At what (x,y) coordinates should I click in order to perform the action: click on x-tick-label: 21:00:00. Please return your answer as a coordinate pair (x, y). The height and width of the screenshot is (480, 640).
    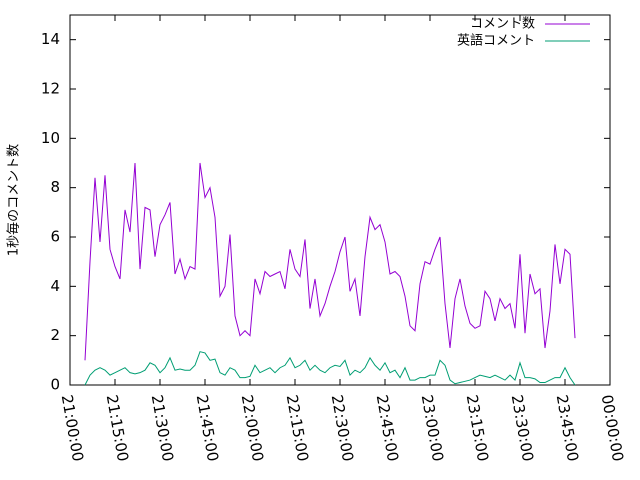
    Looking at the image, I should click on (72, 427).